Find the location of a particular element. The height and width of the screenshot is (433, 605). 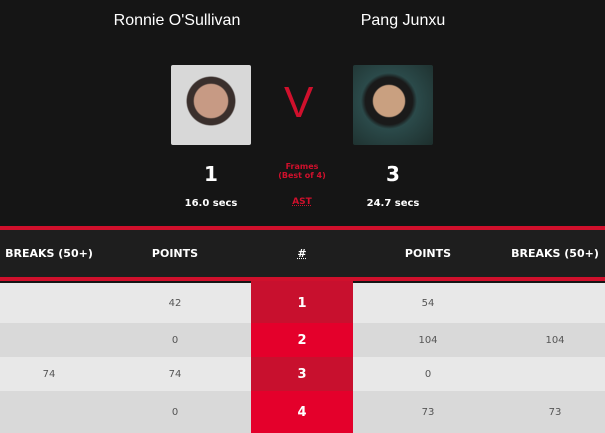

player2-photo is located at coordinates (393, 105).